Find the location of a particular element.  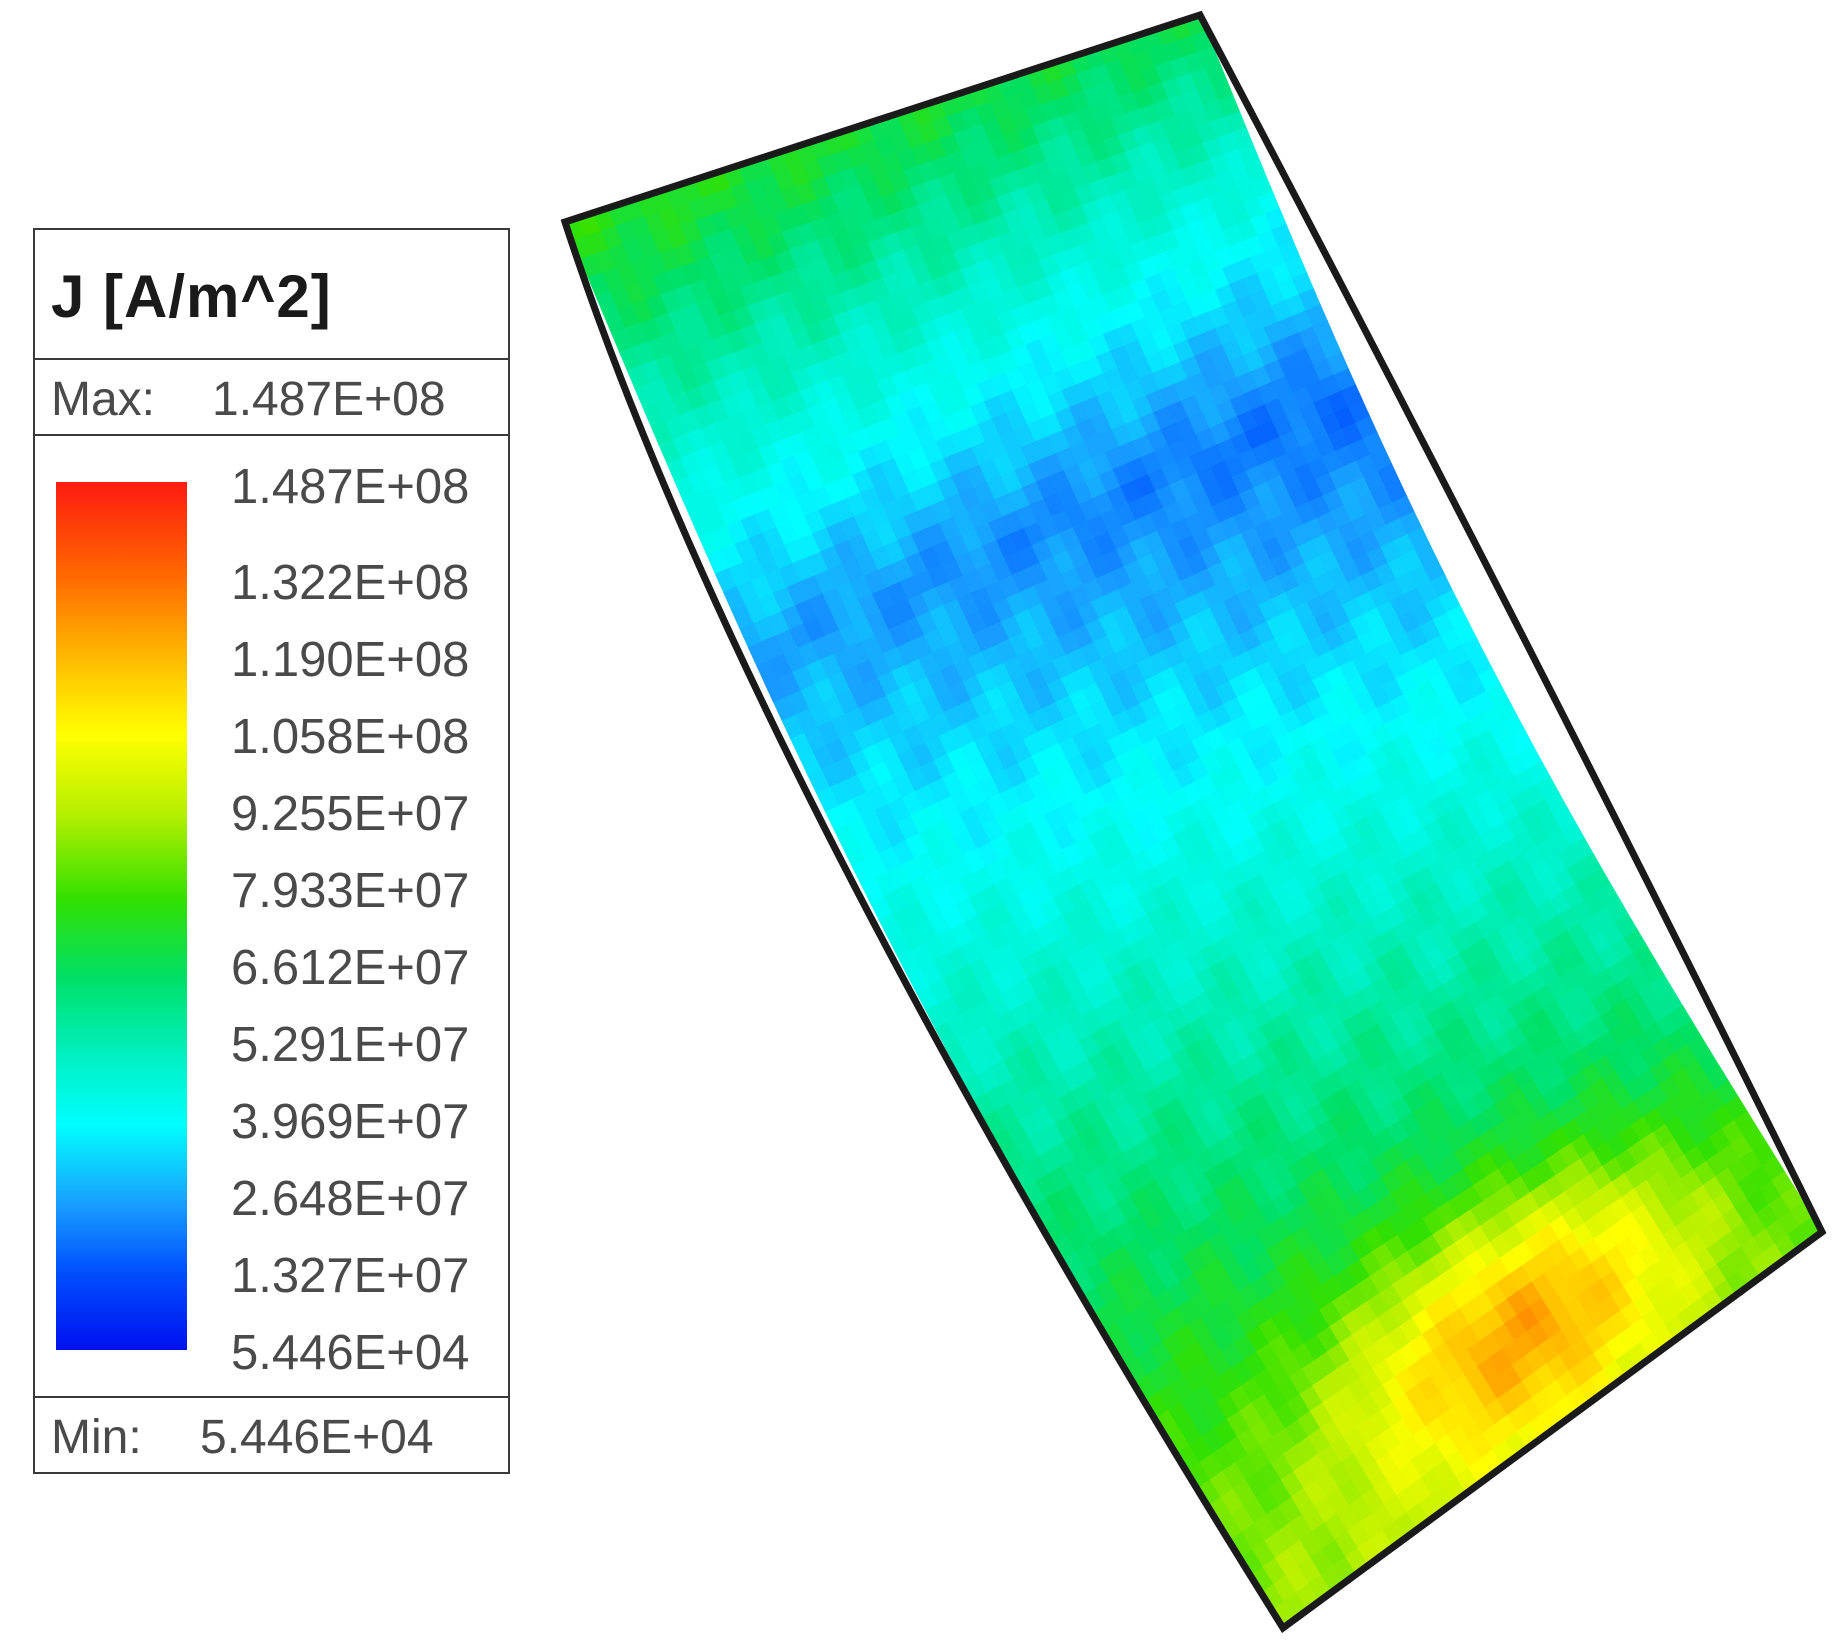

tick-label: 1.322E+08 is located at coordinates (350, 583).